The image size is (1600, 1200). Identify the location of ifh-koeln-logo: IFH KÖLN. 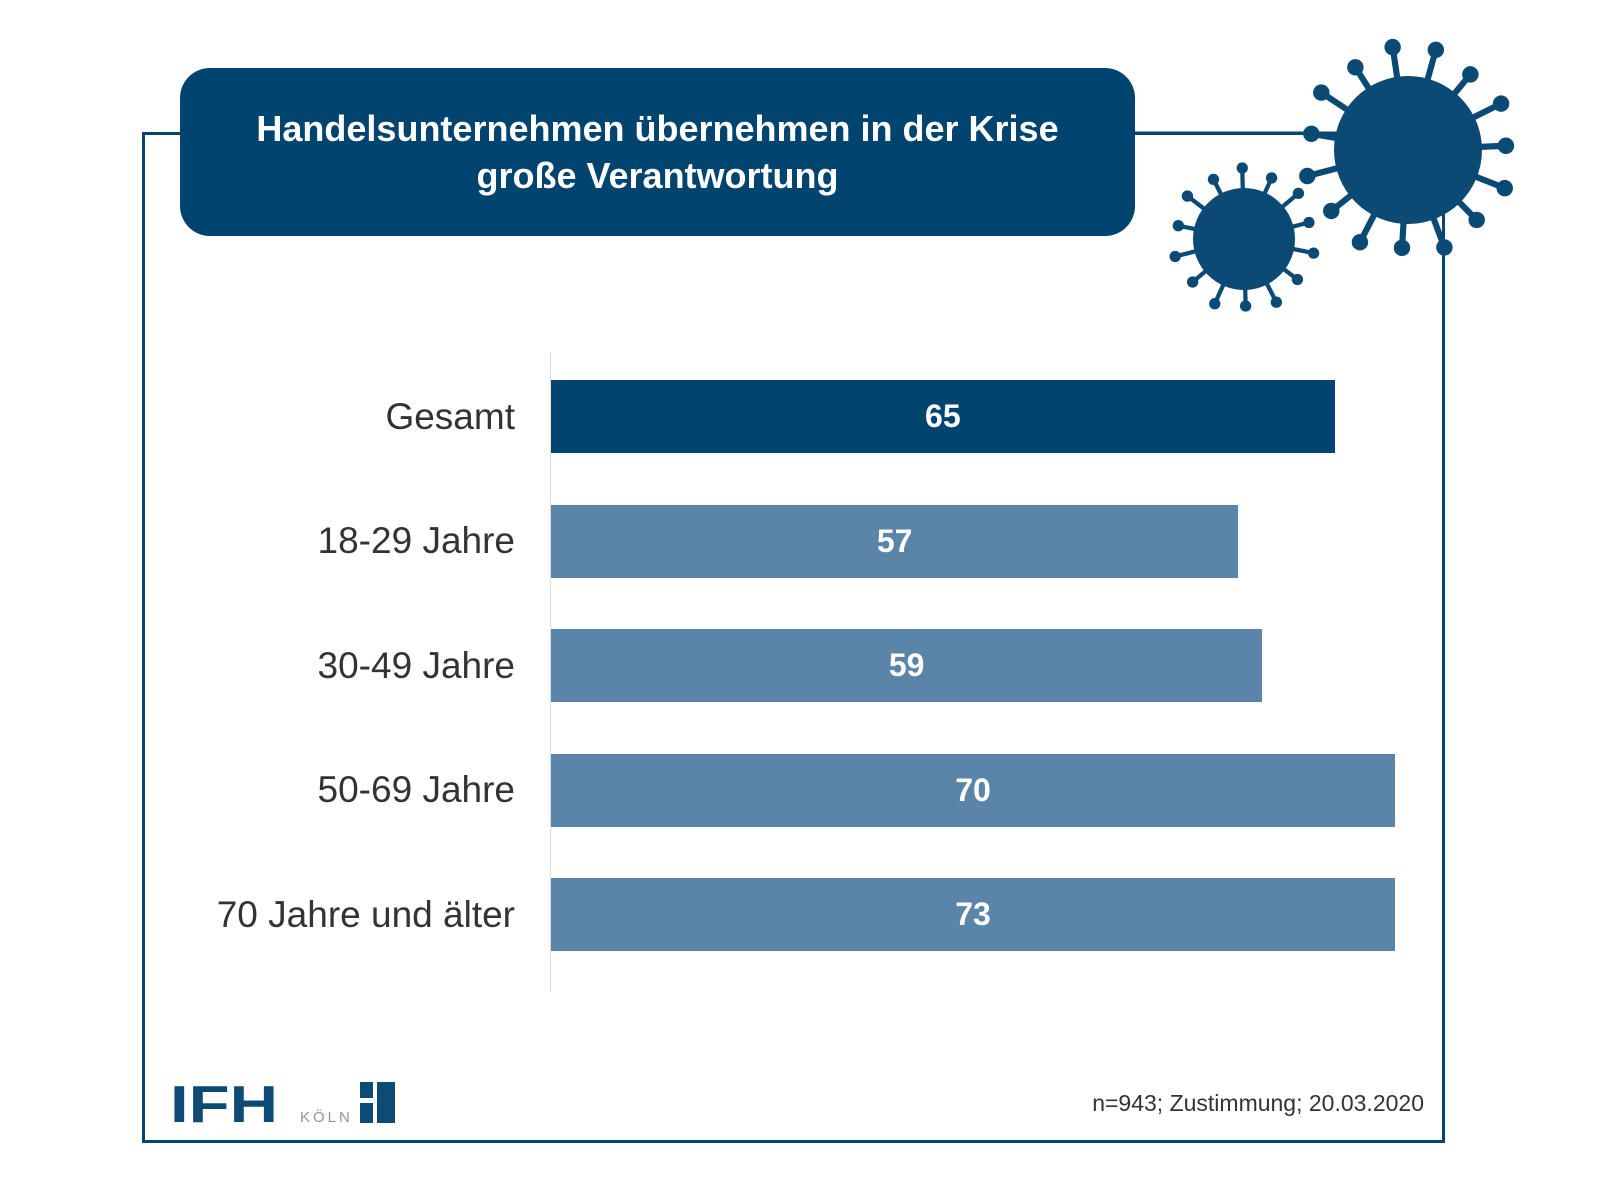
(282, 1103).